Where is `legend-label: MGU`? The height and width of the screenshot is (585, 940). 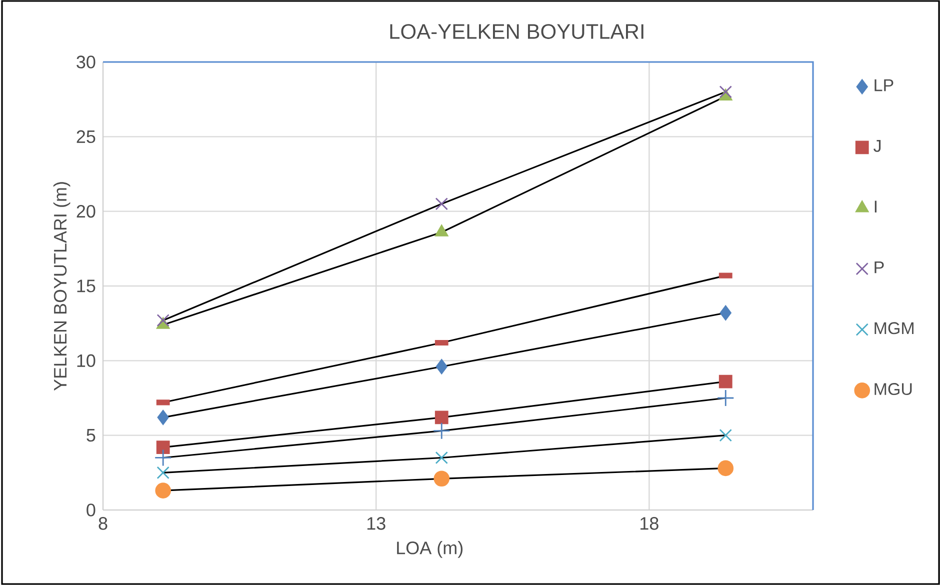
legend-label: MGU is located at coordinates (893, 389).